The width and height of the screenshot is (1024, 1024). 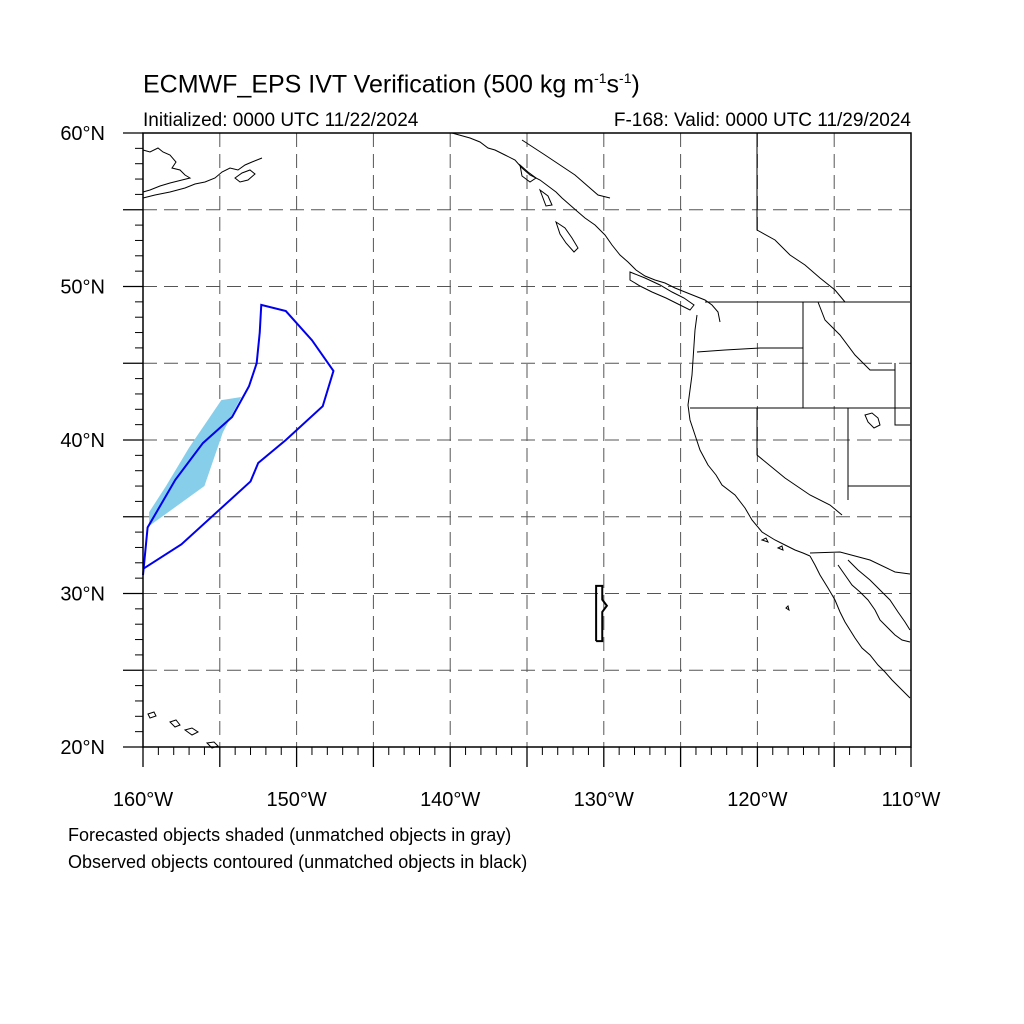 What do you see at coordinates (775, 574) in the screenshot?
I see `channel-islands` at bounding box center [775, 574].